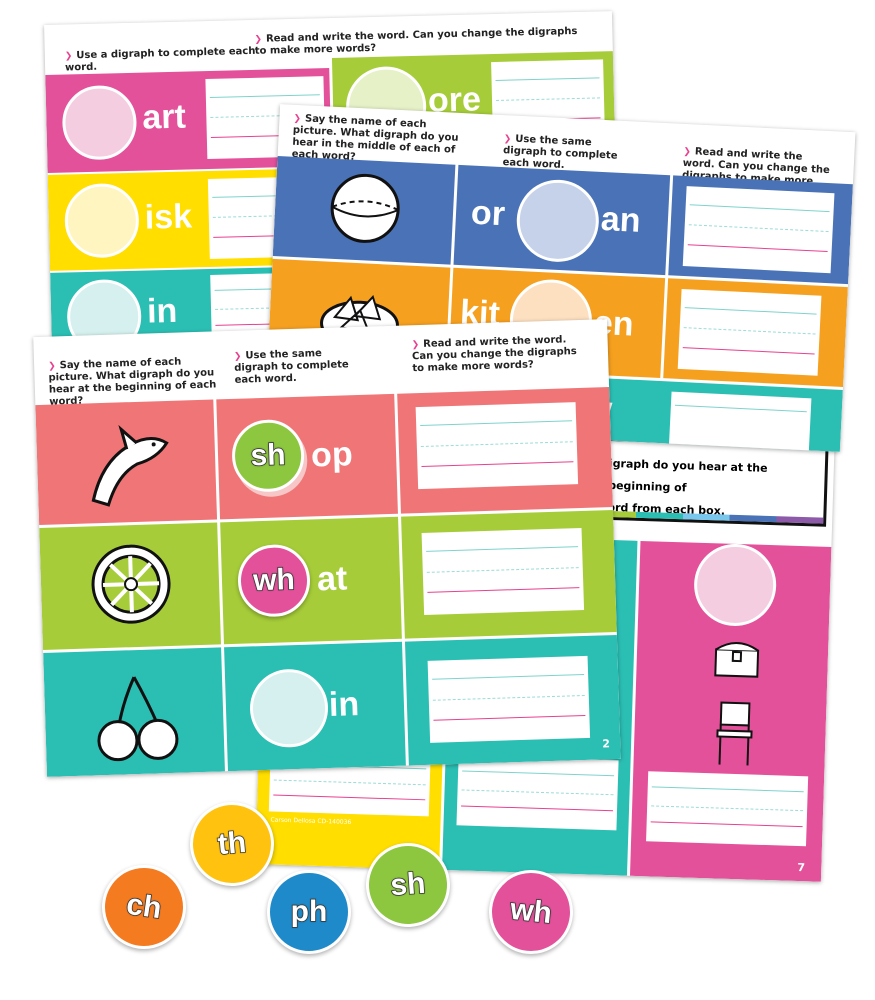 The width and height of the screenshot is (875, 1000). I want to click on word-ending: art, so click(164, 117).